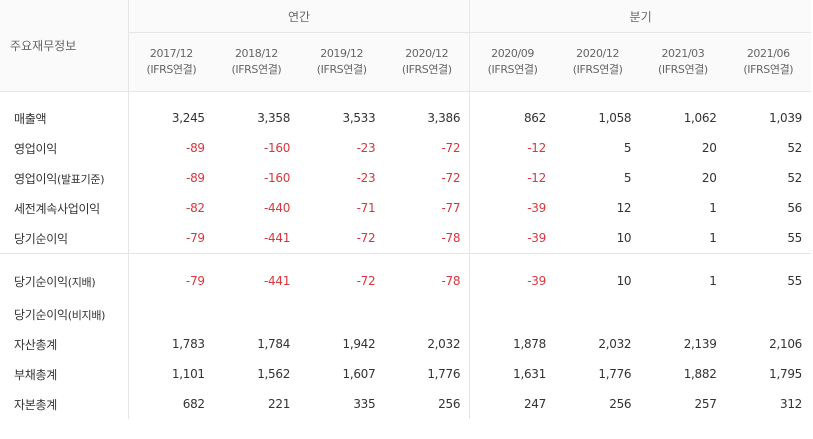 The height and width of the screenshot is (439, 813). I want to click on row-label-main: 자본총계, so click(35, 404).